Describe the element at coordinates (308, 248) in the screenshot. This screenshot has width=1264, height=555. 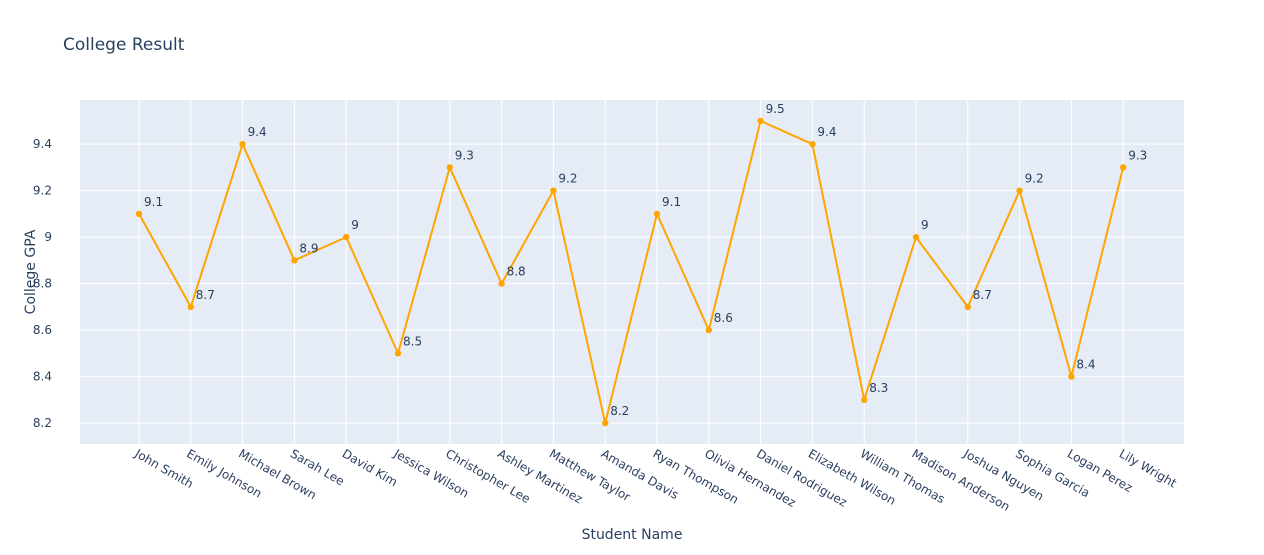
I see `data-label: 8.9` at that location.